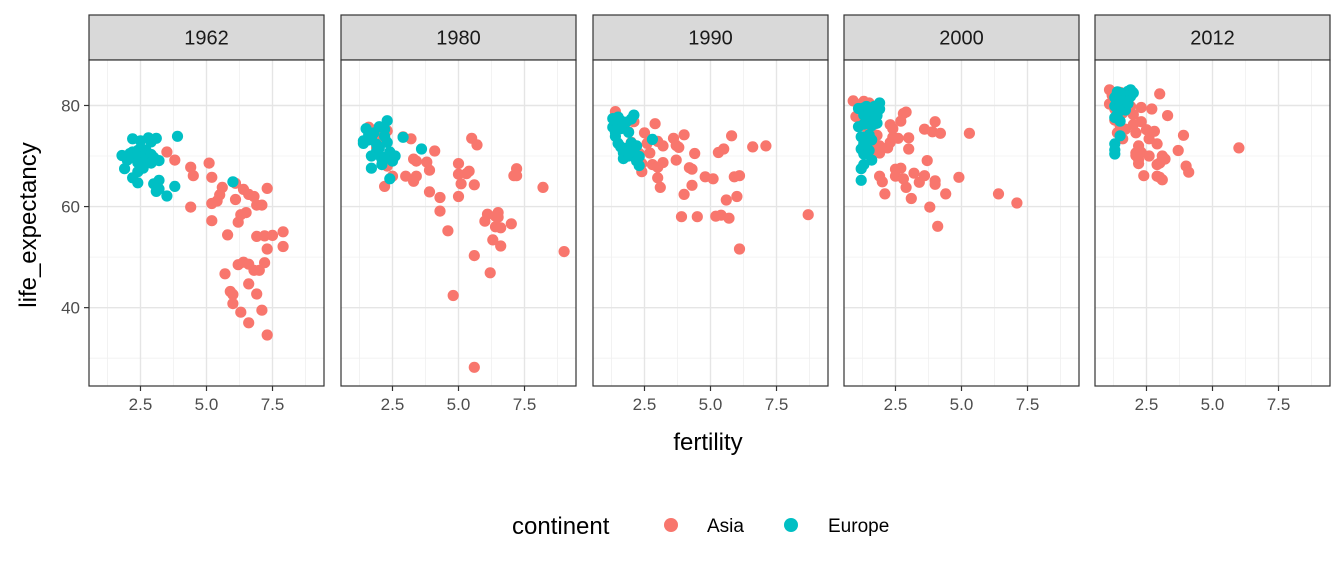  Describe the element at coordinates (671, 525) in the screenshot. I see `legend-key-asia` at that location.